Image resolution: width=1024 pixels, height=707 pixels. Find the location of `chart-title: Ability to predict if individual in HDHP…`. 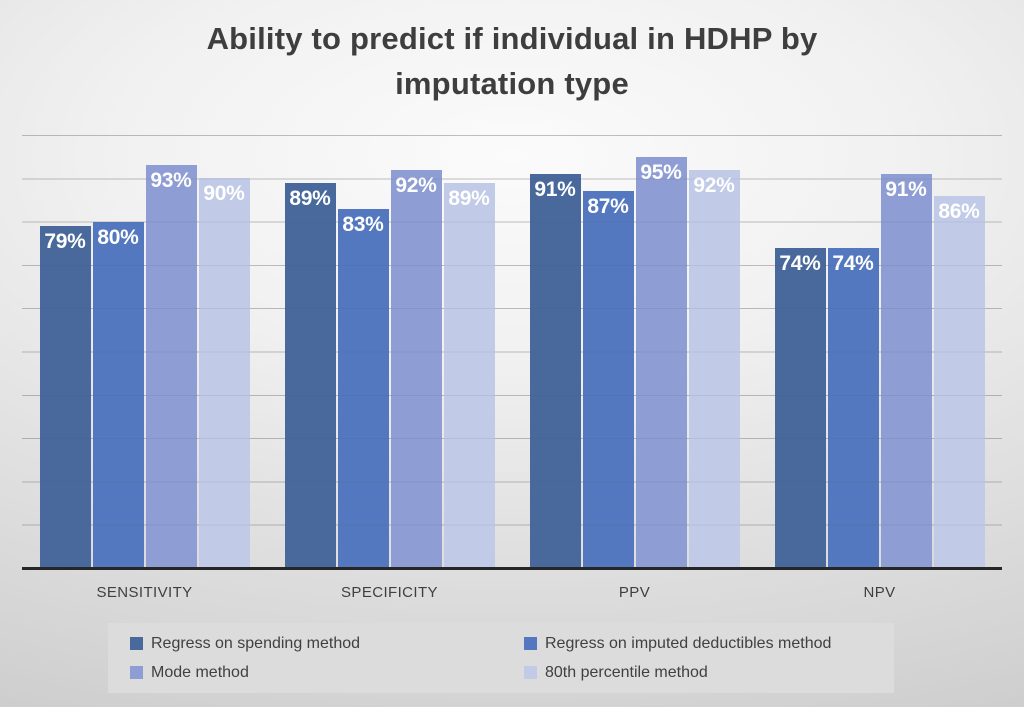

chart-title: Ability to predict if individual in HDHP… is located at coordinates (512, 61).